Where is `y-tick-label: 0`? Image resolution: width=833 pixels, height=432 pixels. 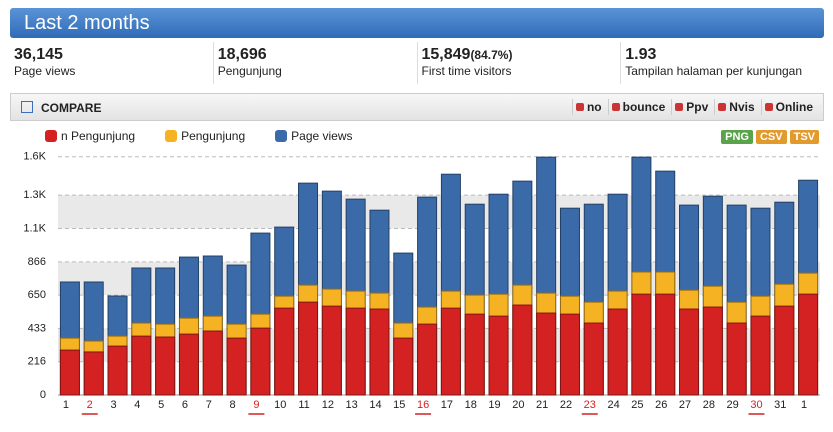
y-tick-label: 0 is located at coordinates (43, 395).